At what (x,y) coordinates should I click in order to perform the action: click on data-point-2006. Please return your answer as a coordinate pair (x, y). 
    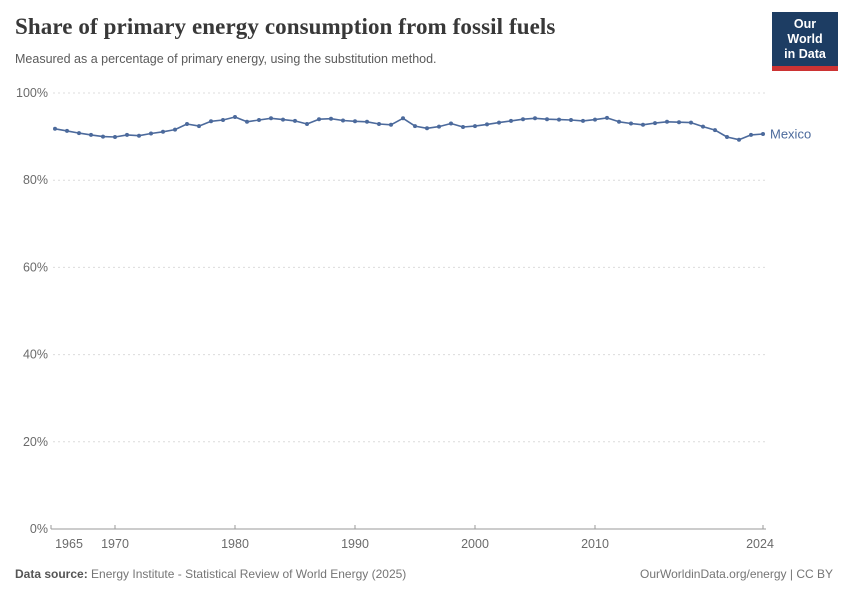
    Looking at the image, I should click on (547, 119).